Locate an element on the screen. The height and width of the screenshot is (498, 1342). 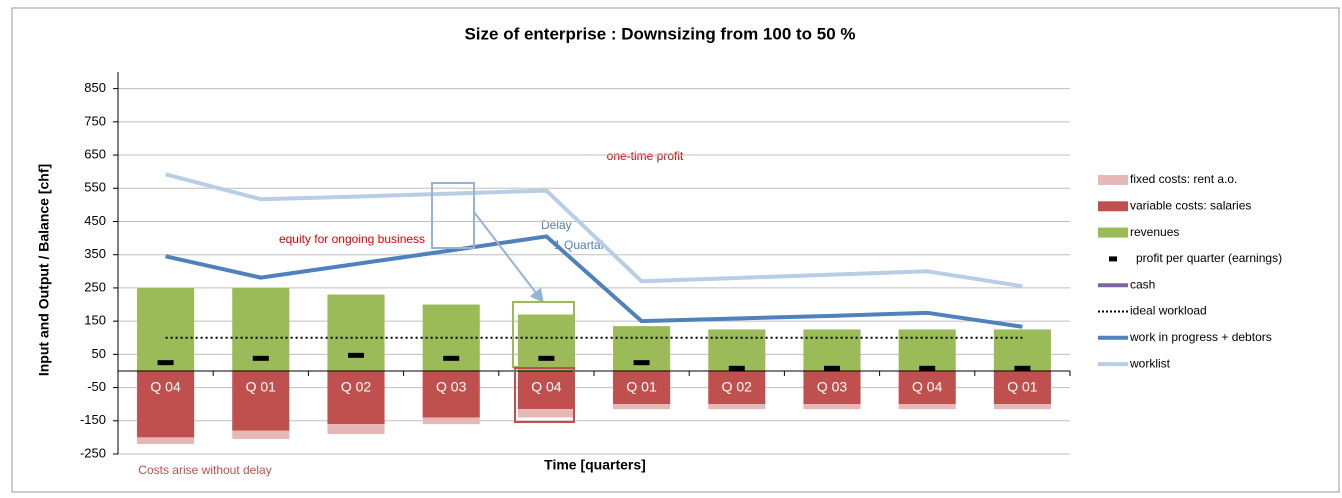
legend-label: profit per quarter (earnings) is located at coordinates (1209, 258).